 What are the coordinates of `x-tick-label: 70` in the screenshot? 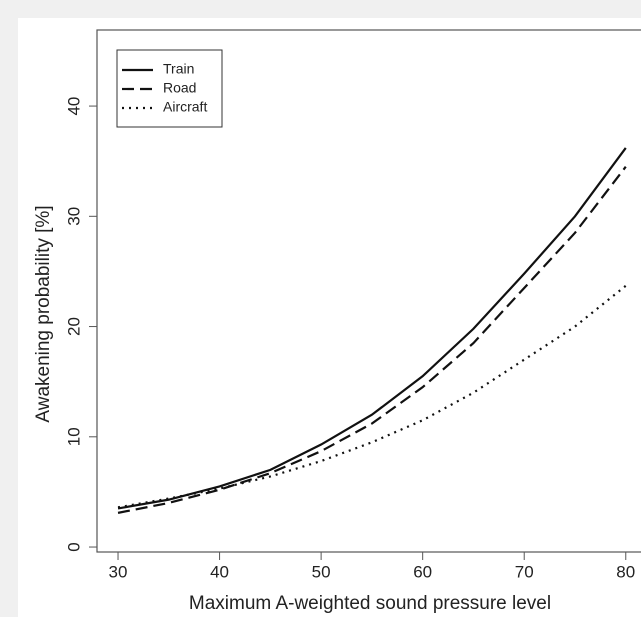 It's located at (524, 571).